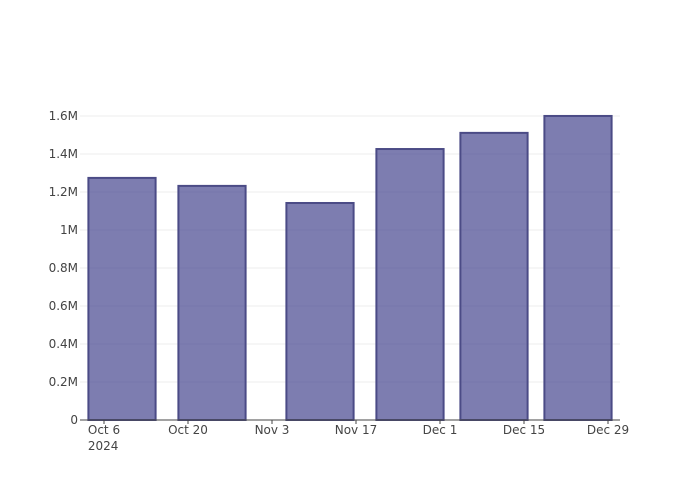 The height and width of the screenshot is (500, 700). What do you see at coordinates (63, 344) in the screenshot?
I see `y-tick-label: 0.4M` at bounding box center [63, 344].